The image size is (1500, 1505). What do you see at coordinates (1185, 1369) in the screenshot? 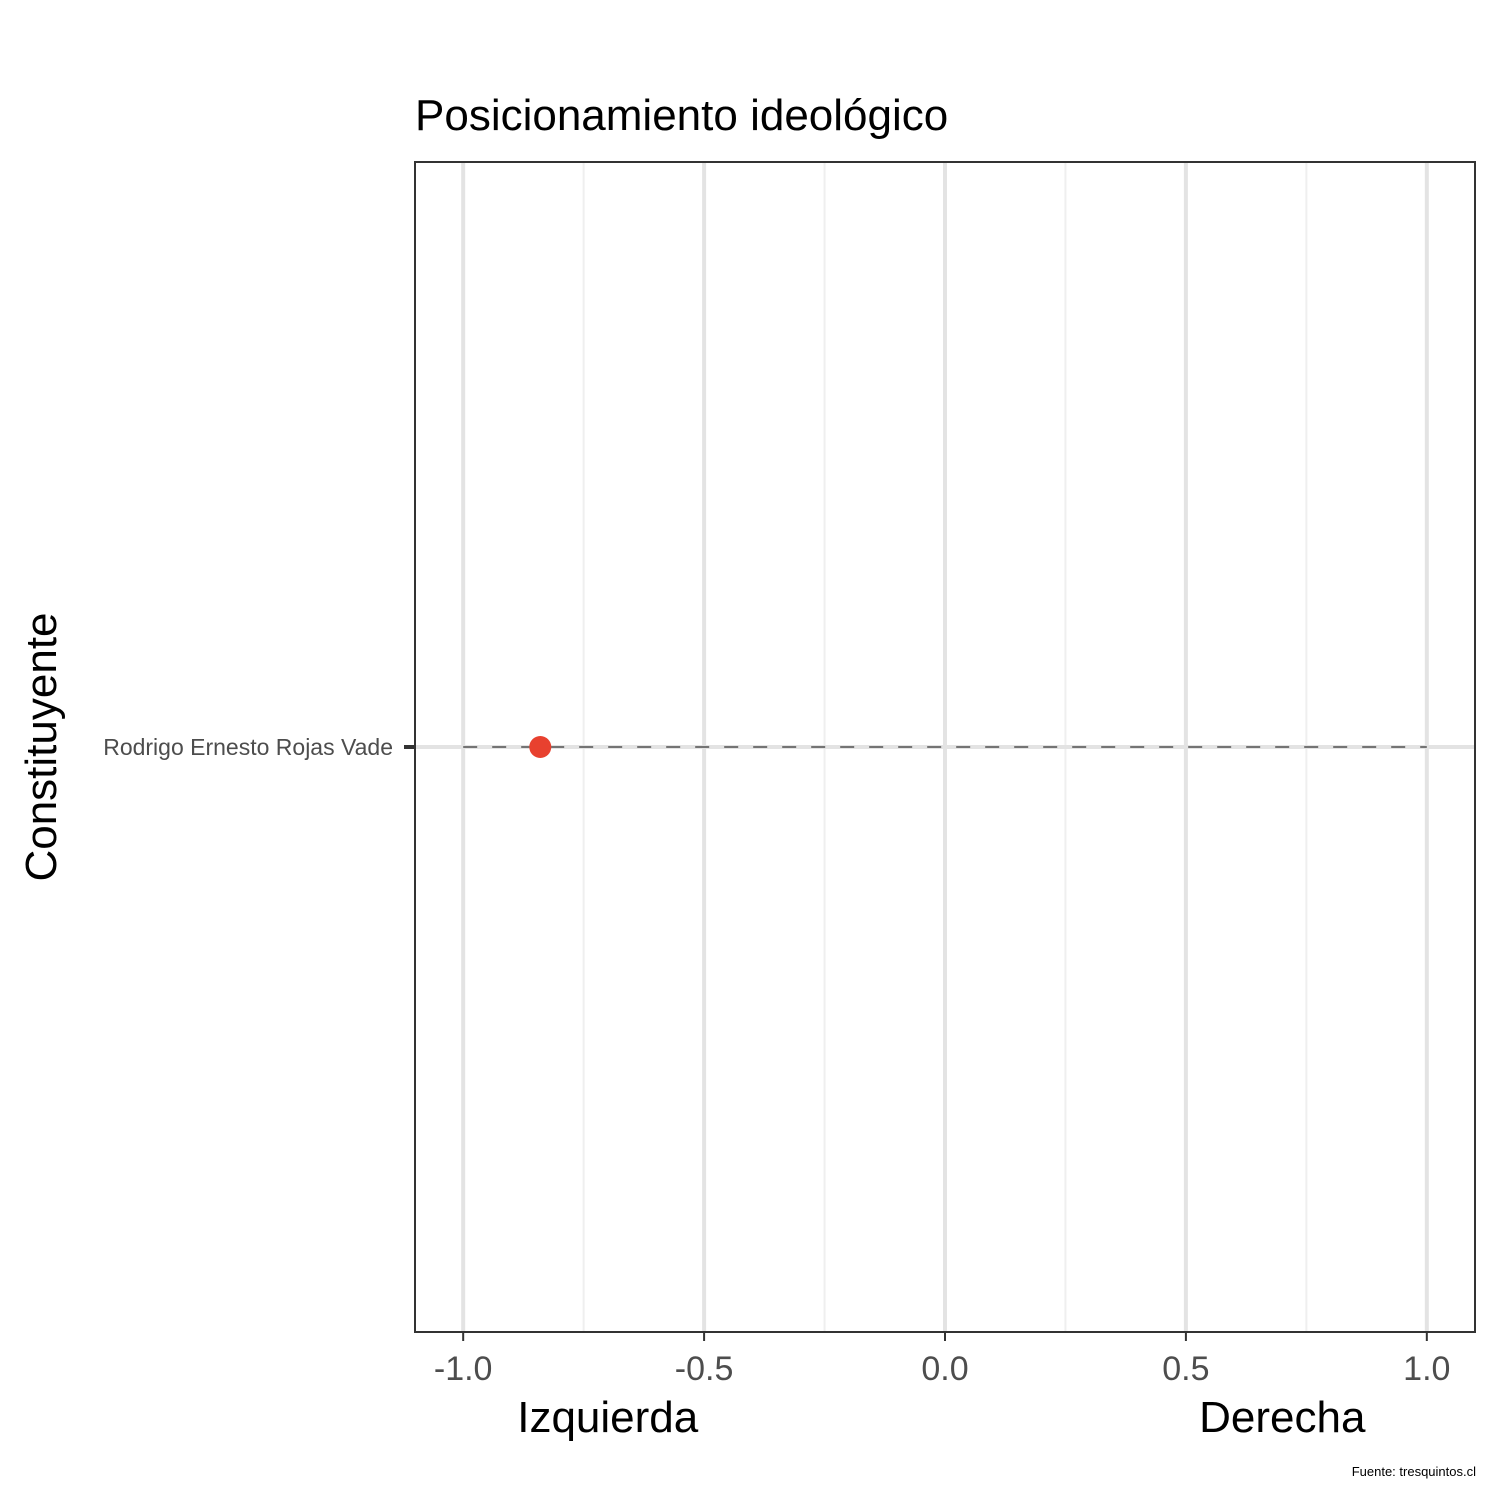
I see `x-tick-label: 0.5` at bounding box center [1185, 1369].